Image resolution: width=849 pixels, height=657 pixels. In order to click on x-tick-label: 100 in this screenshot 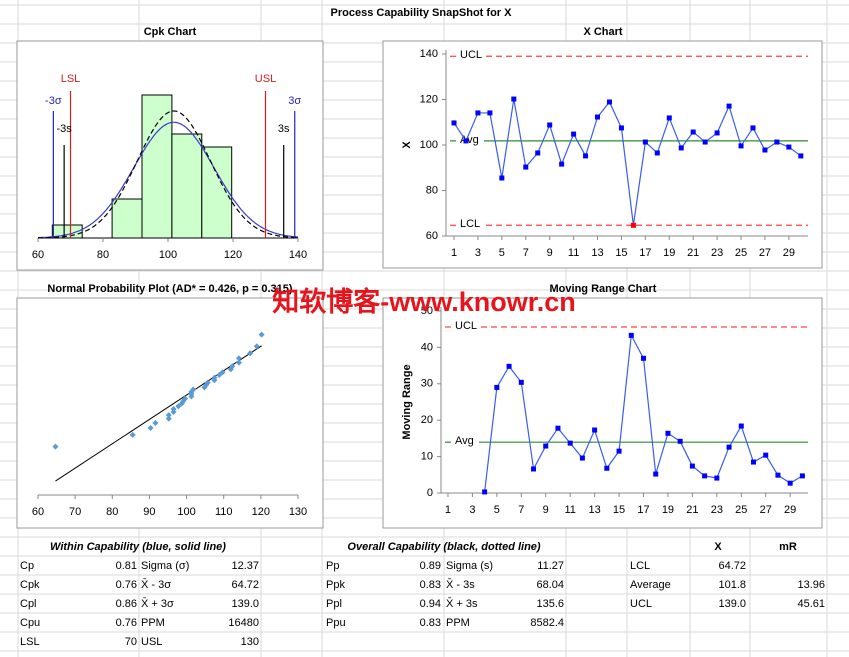, I will do `click(168, 255)`.